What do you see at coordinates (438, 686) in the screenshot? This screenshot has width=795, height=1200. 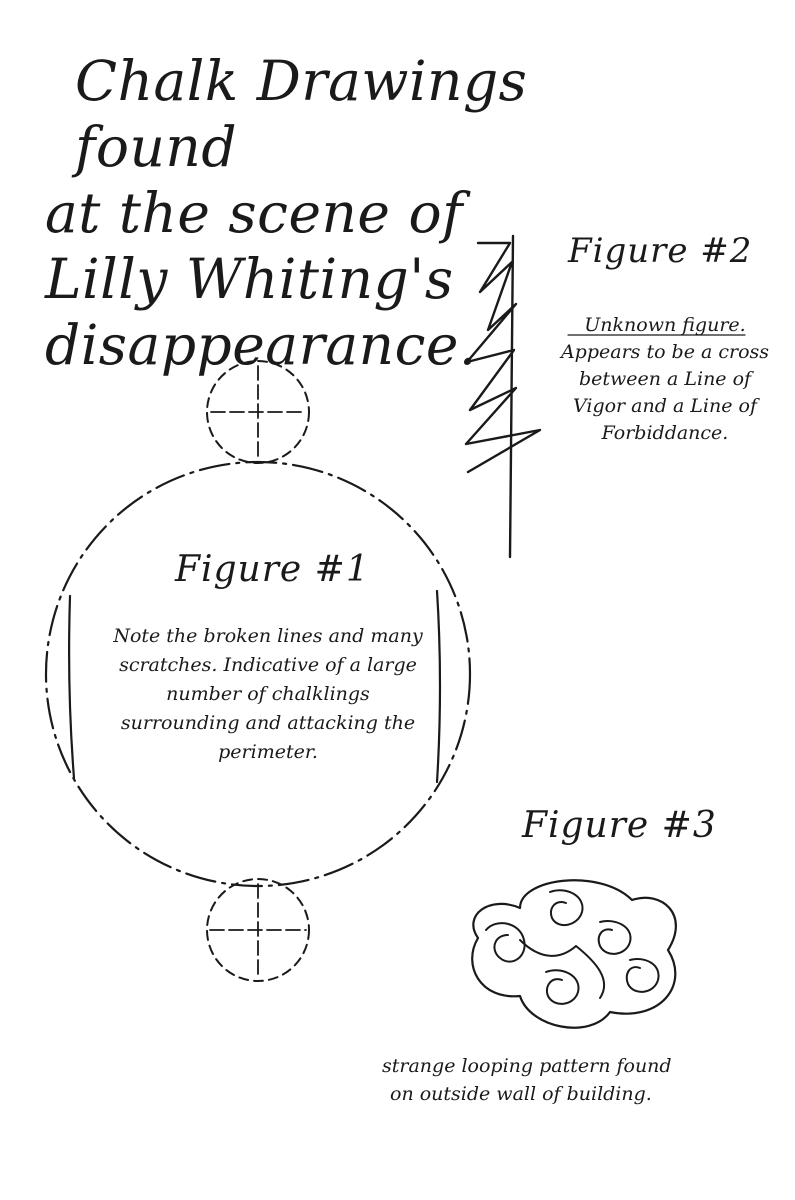 I see `figure-1-right-wall` at bounding box center [438, 686].